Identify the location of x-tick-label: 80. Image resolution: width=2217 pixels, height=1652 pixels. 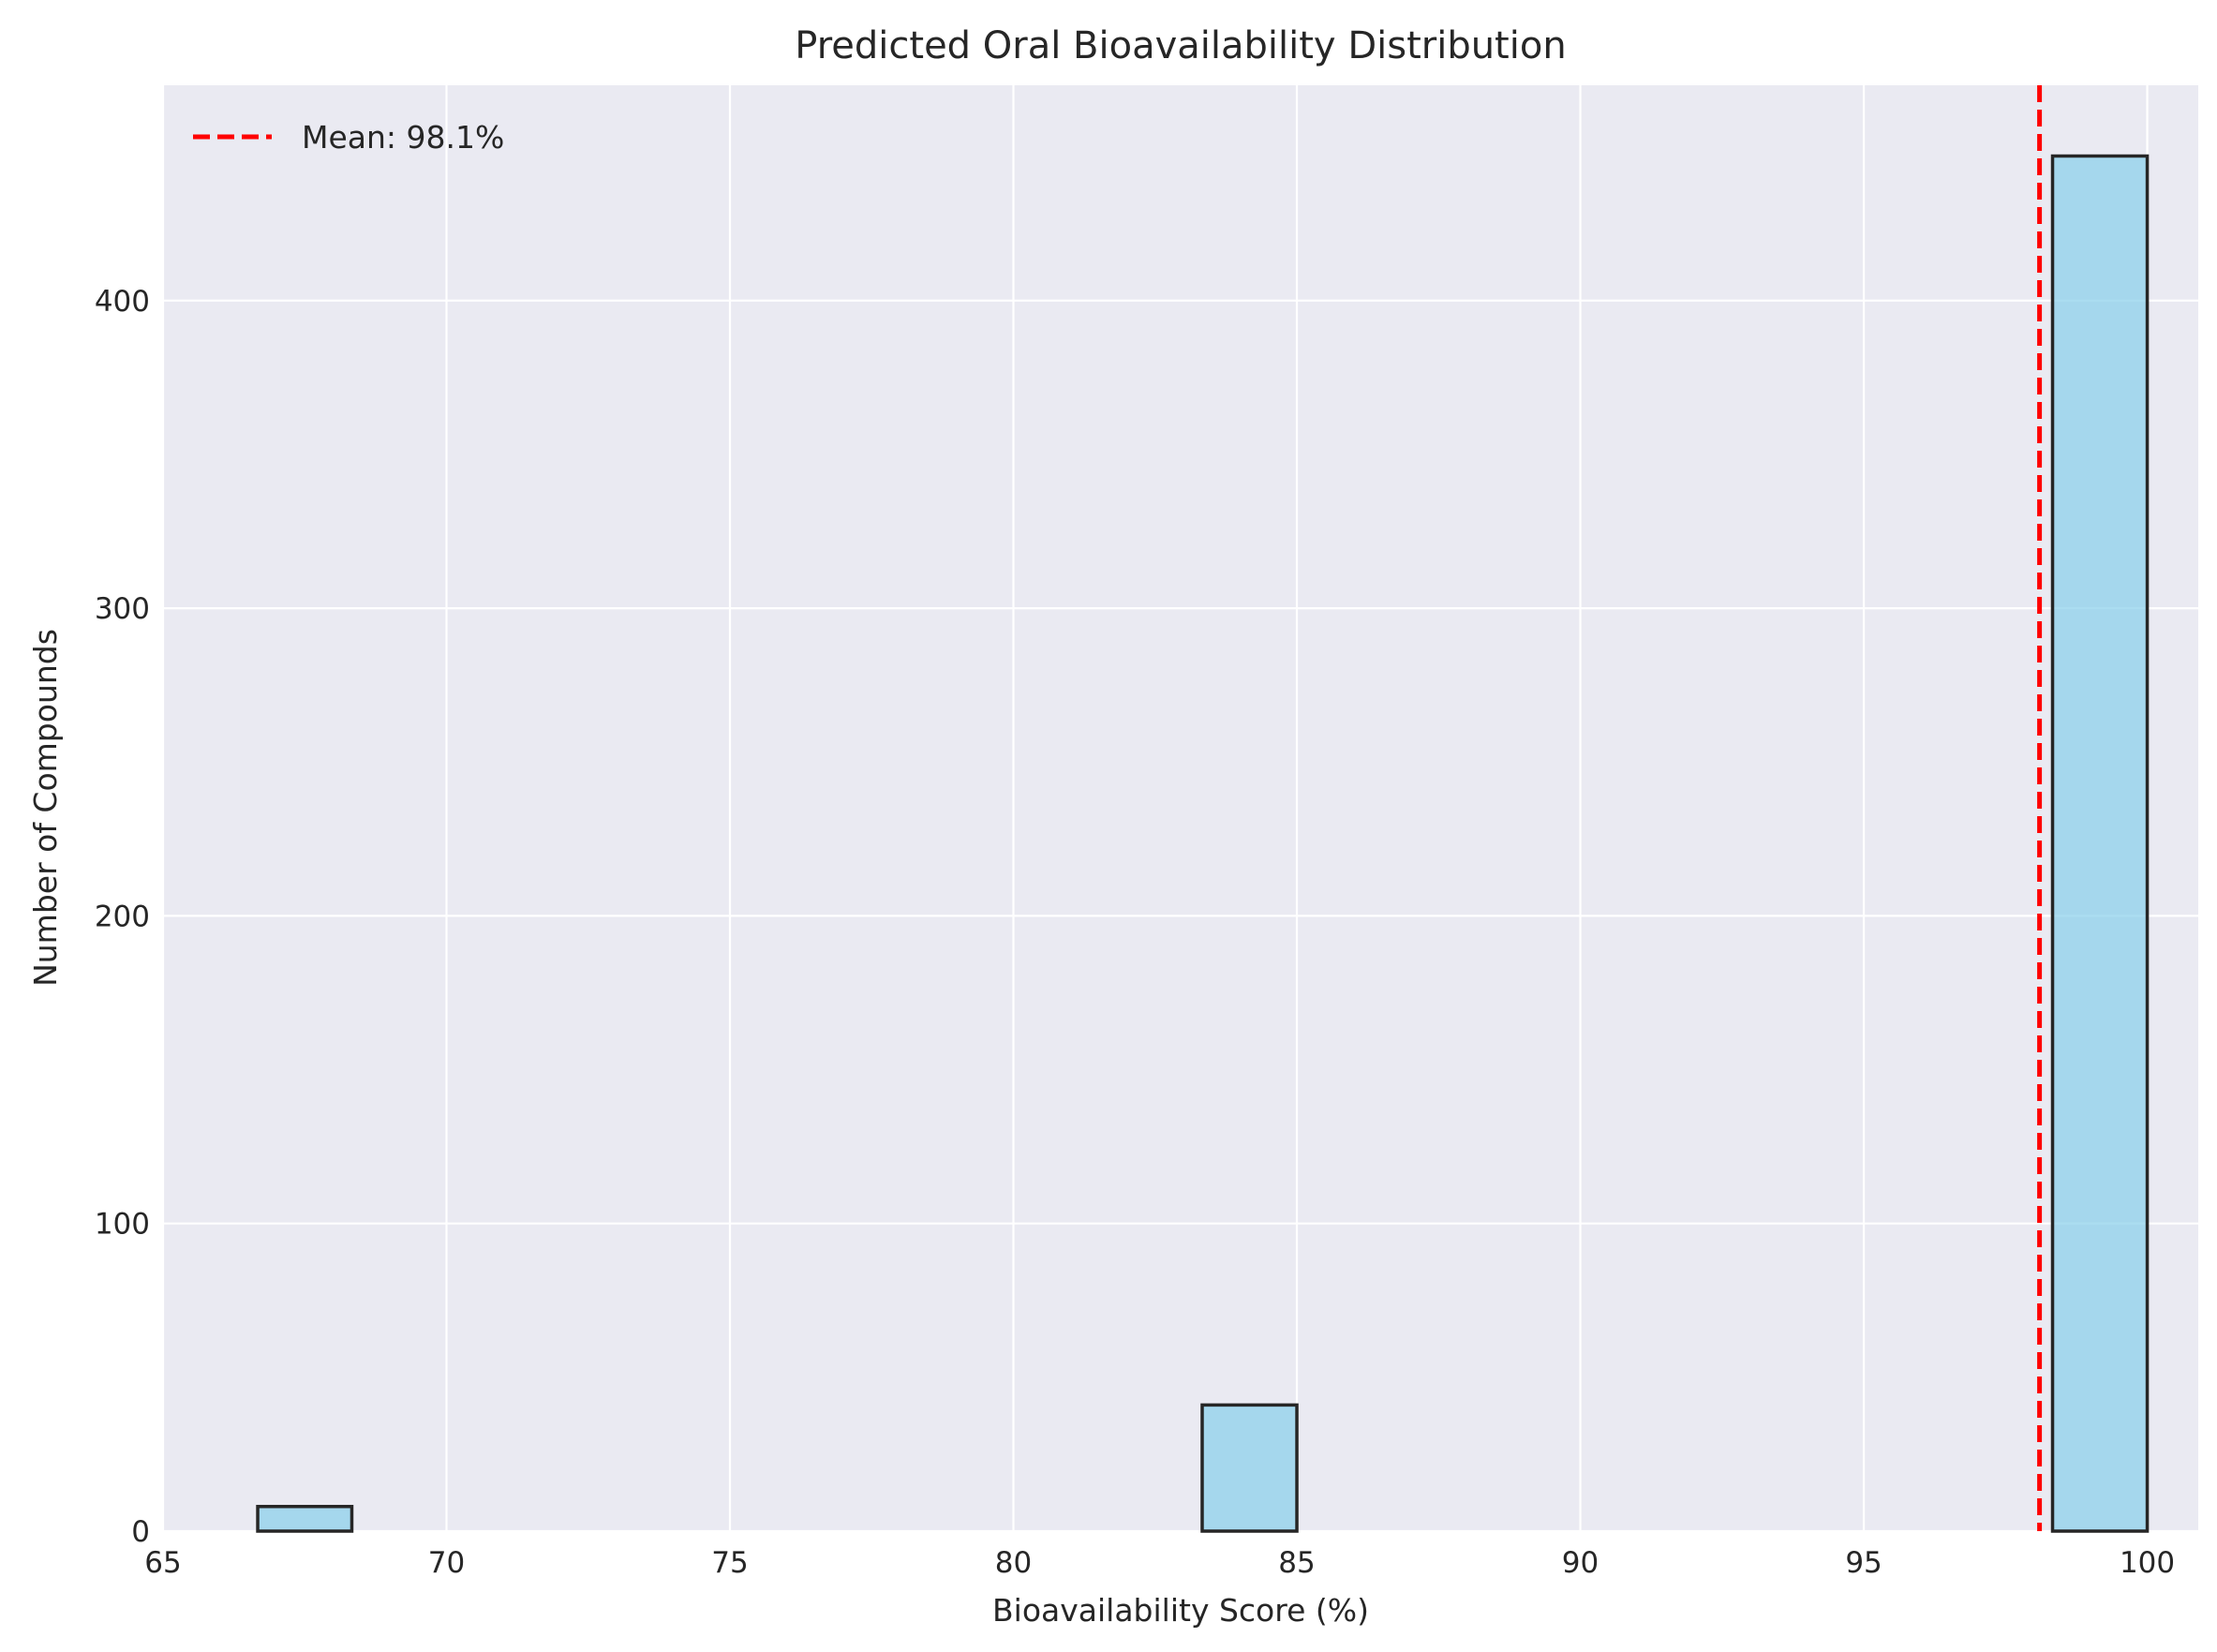
(1014, 1563).